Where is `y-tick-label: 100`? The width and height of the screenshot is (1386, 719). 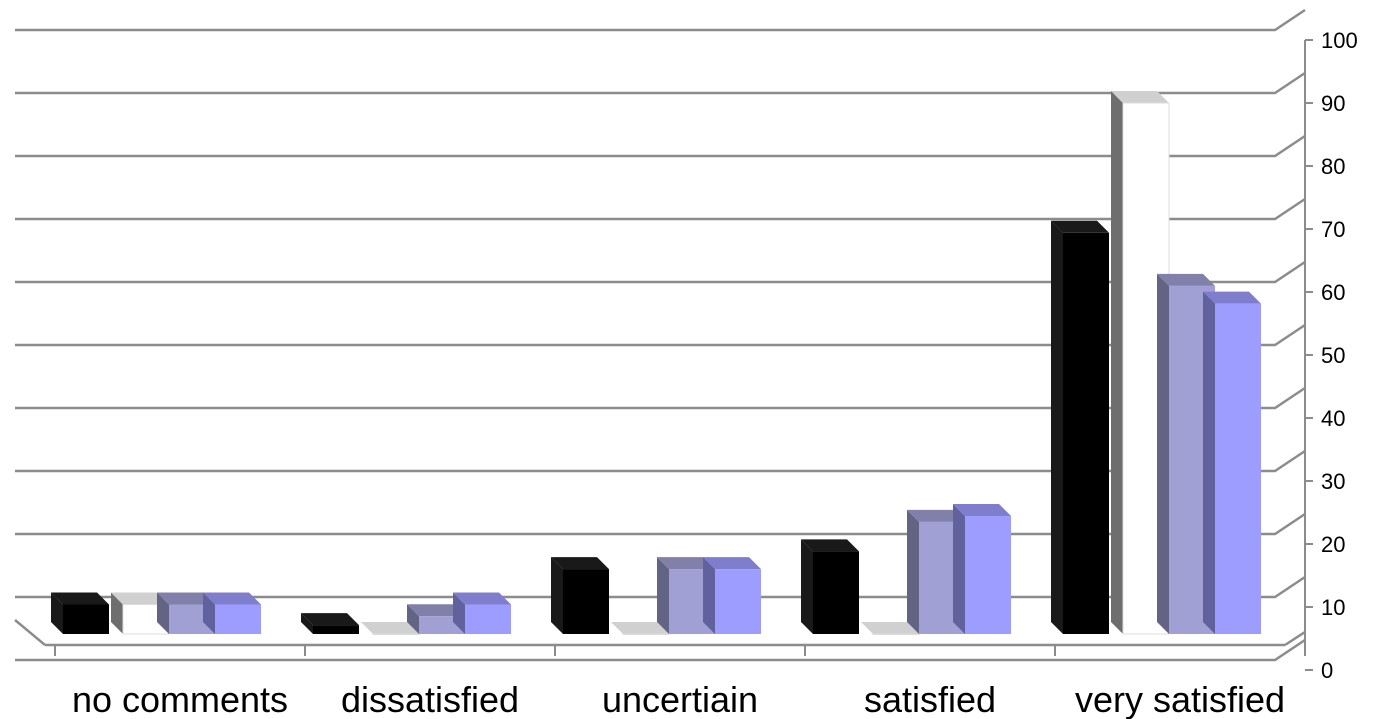 y-tick-label: 100 is located at coordinates (1339, 40).